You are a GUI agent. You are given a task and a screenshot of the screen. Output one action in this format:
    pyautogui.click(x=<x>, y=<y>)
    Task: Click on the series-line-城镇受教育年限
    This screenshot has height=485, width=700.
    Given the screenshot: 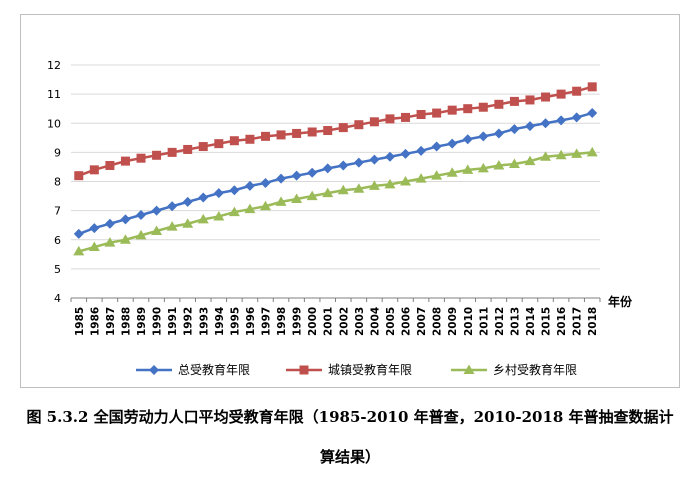 What is the action you would take?
    pyautogui.click(x=335, y=131)
    